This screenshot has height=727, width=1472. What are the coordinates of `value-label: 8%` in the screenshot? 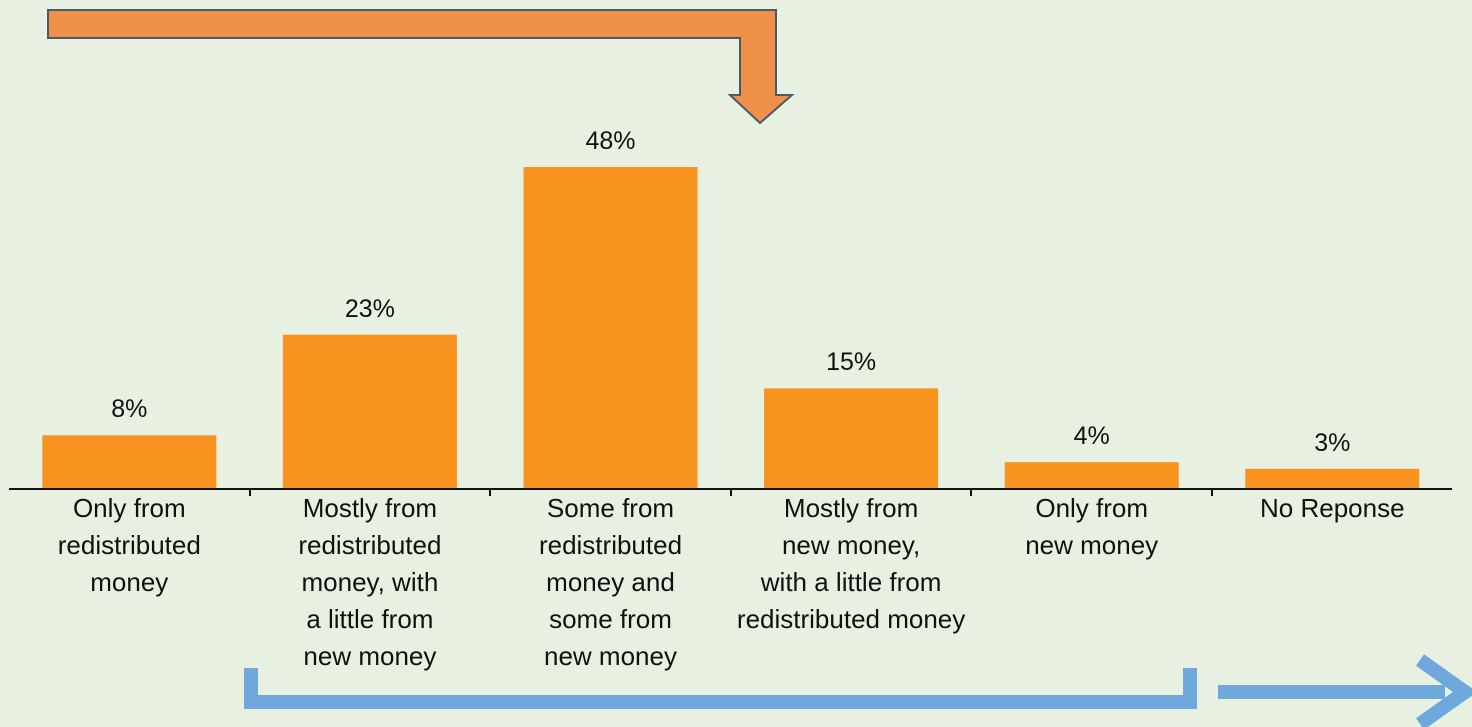 It's located at (129, 409).